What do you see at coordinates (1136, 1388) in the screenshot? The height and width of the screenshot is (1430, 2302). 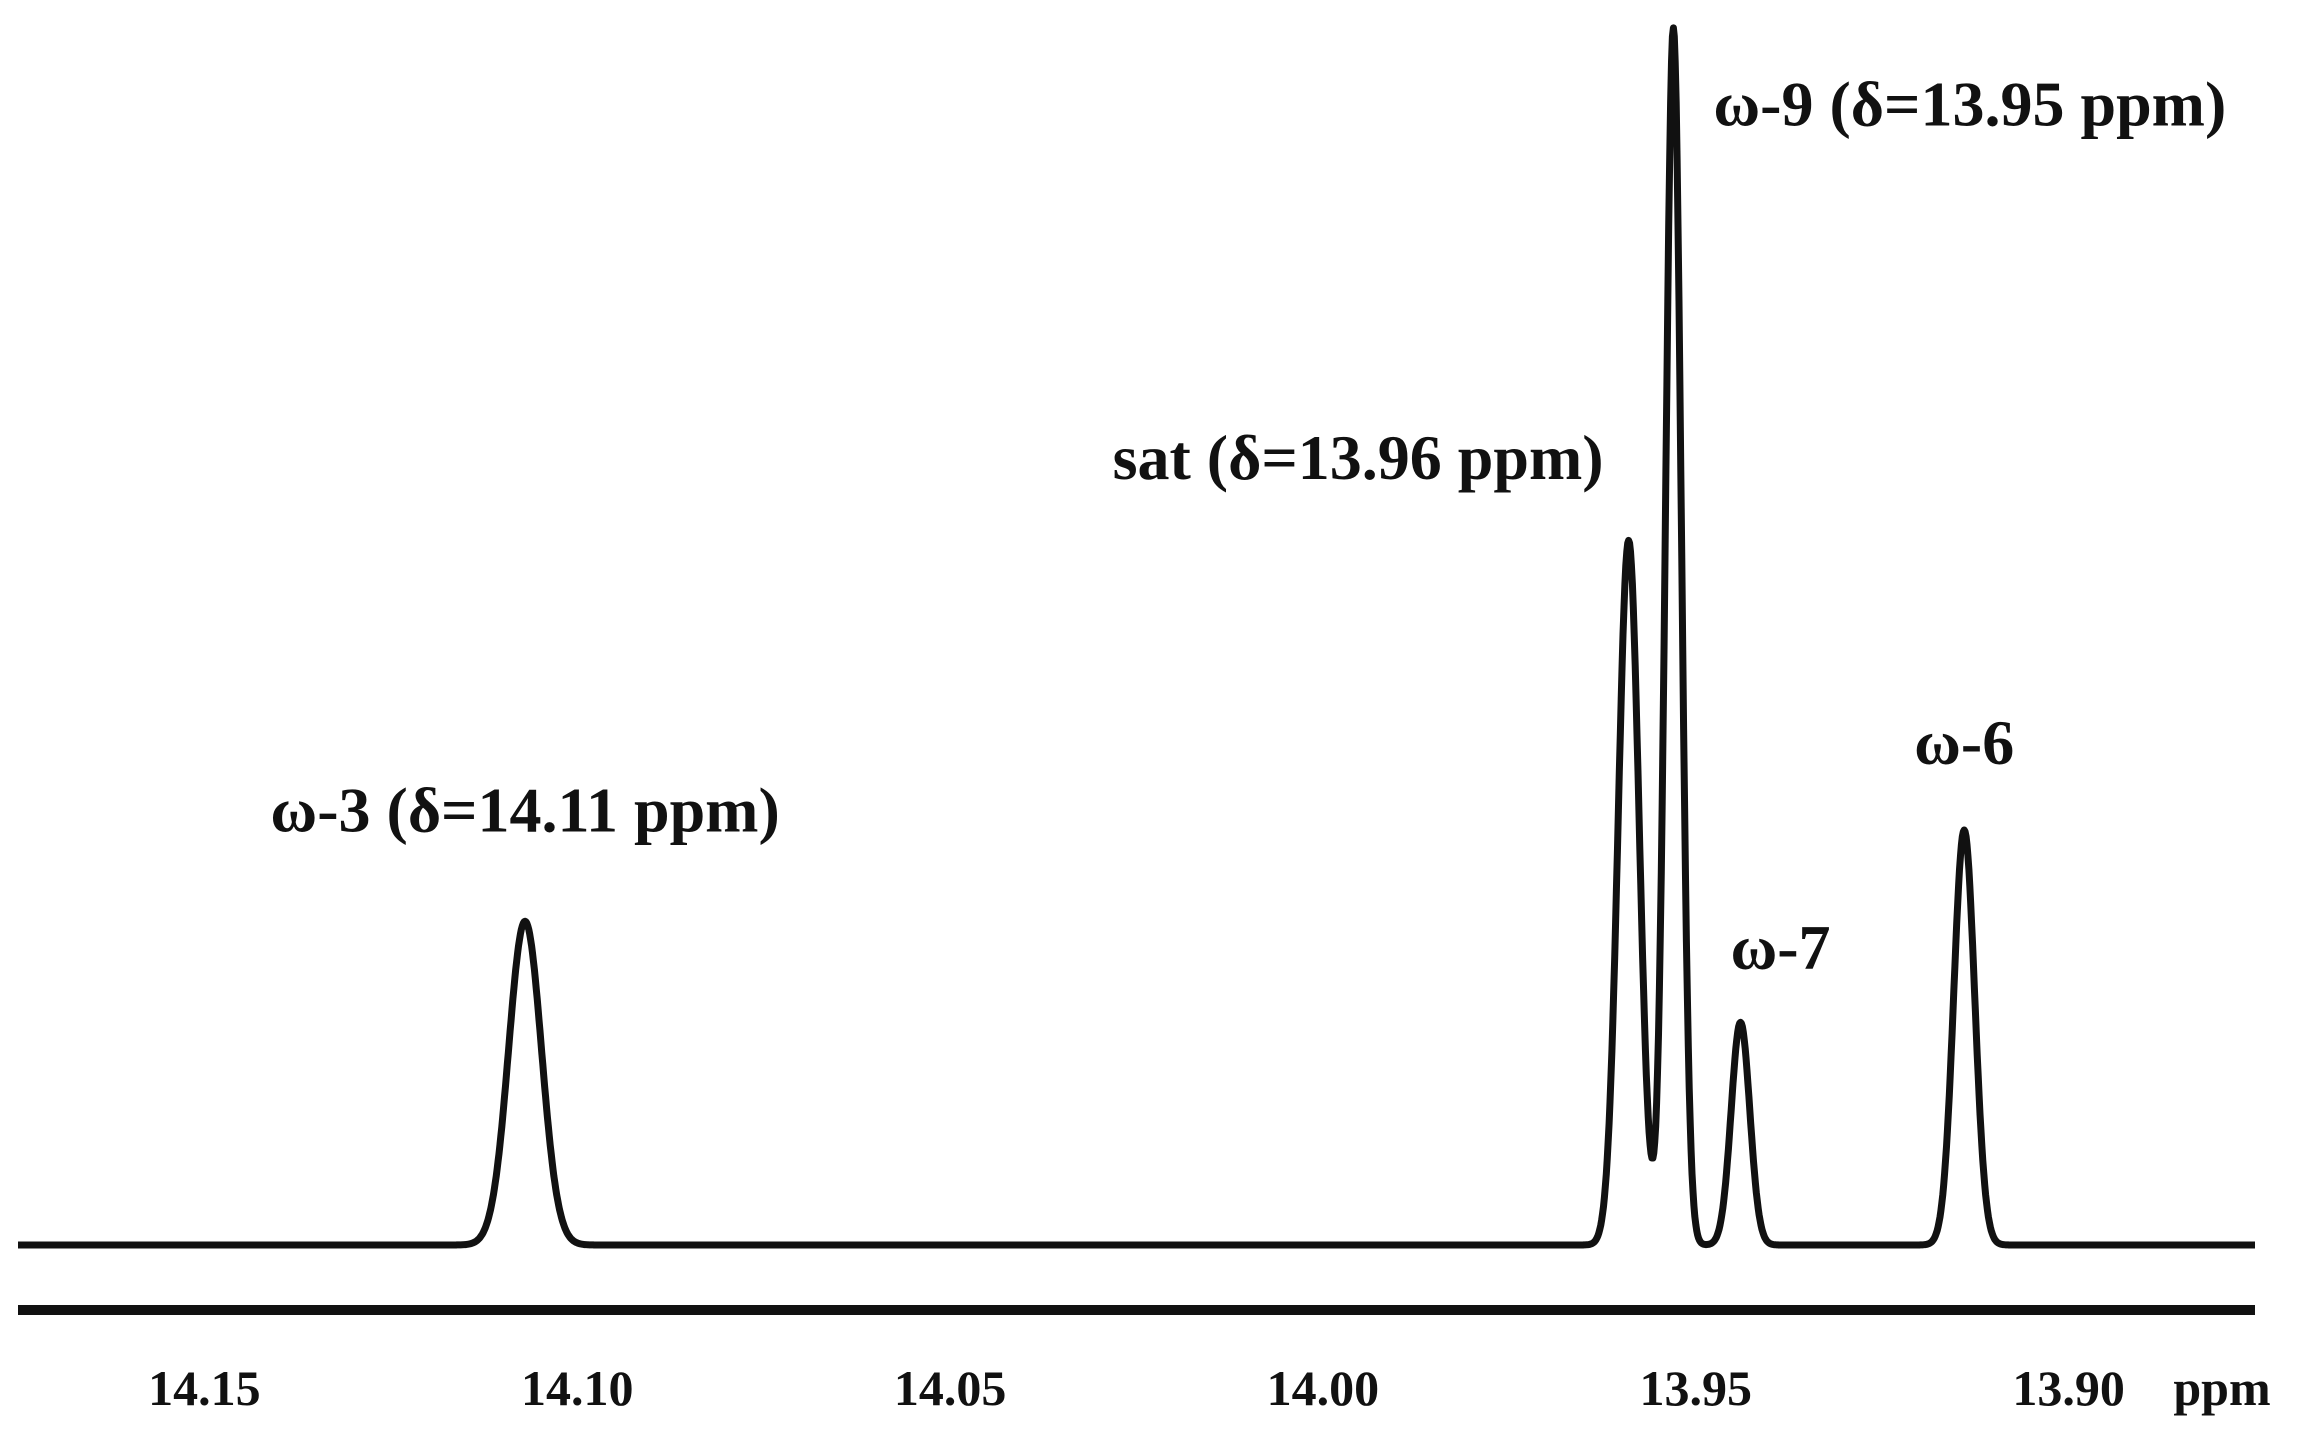 I see `x-tick-labels: 14.15 14.10 14.05 14.00 13.95 13.90` at bounding box center [1136, 1388].